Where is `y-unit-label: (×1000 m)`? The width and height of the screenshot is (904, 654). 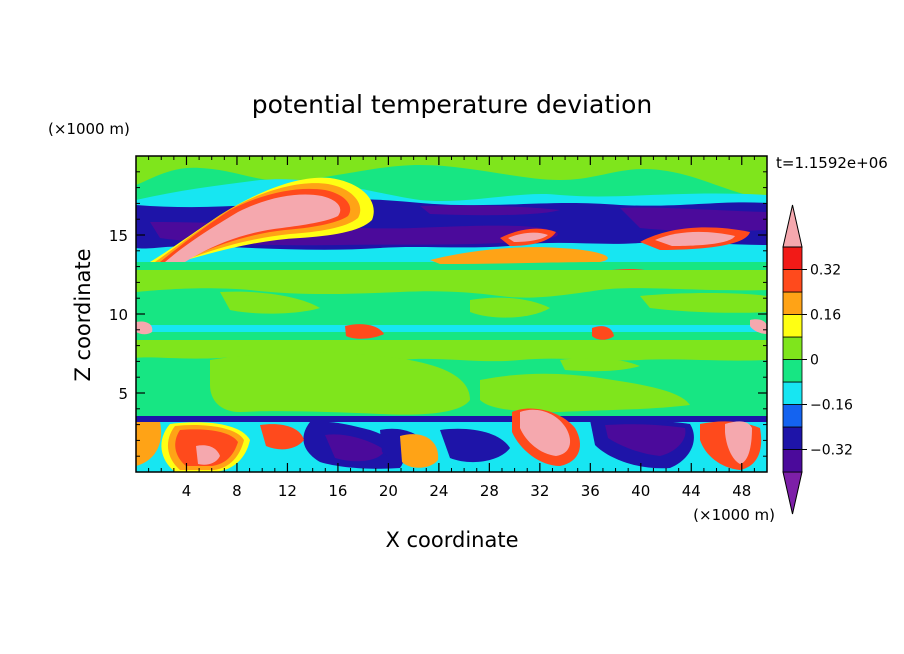
y-unit-label: (×1000 m) is located at coordinates (89, 129).